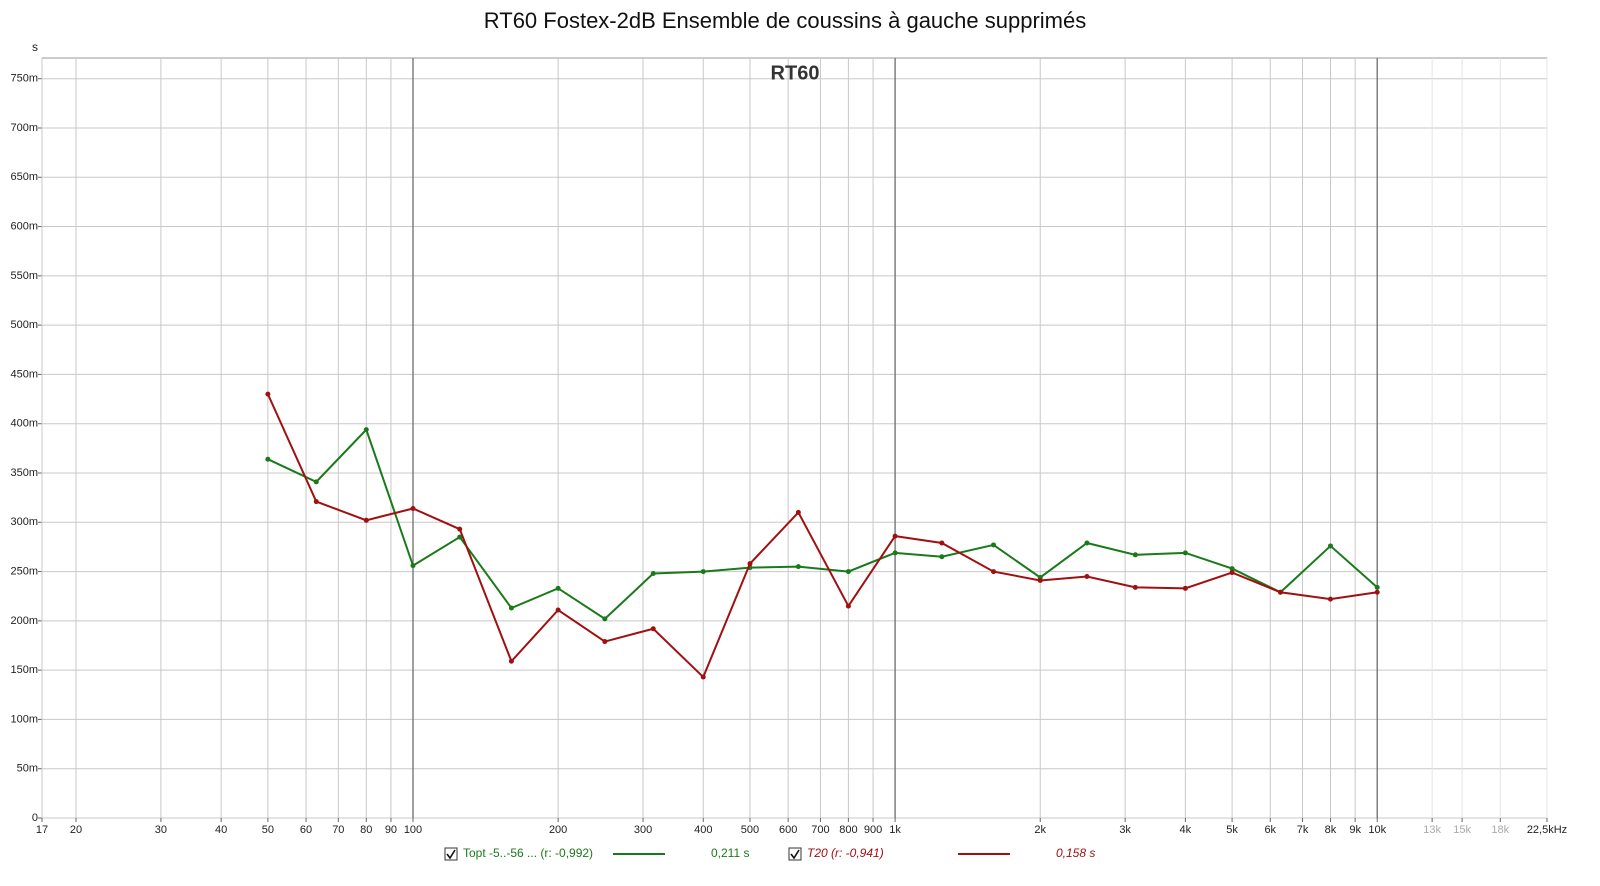  I want to click on x-tick-label: 900, so click(873, 830).